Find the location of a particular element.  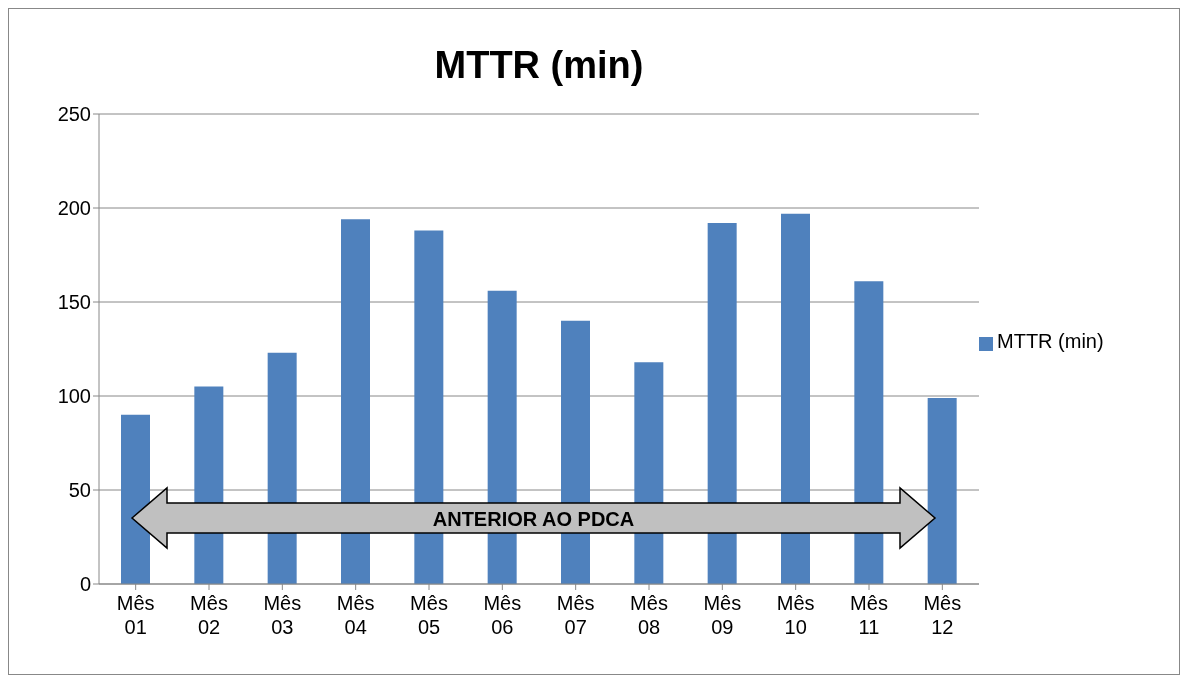

legend-label: MTTR (min) is located at coordinates (1050, 341).